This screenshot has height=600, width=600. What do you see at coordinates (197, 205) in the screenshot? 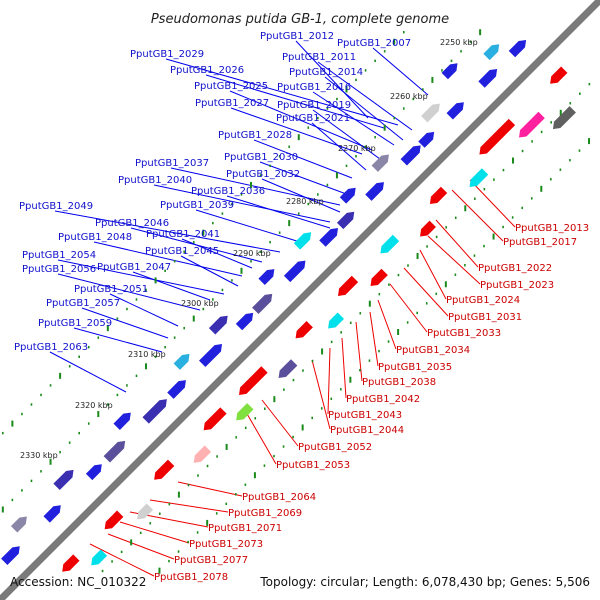
I see `gene-label-pputgb1_2039: PputGB1_2039` at bounding box center [197, 205].